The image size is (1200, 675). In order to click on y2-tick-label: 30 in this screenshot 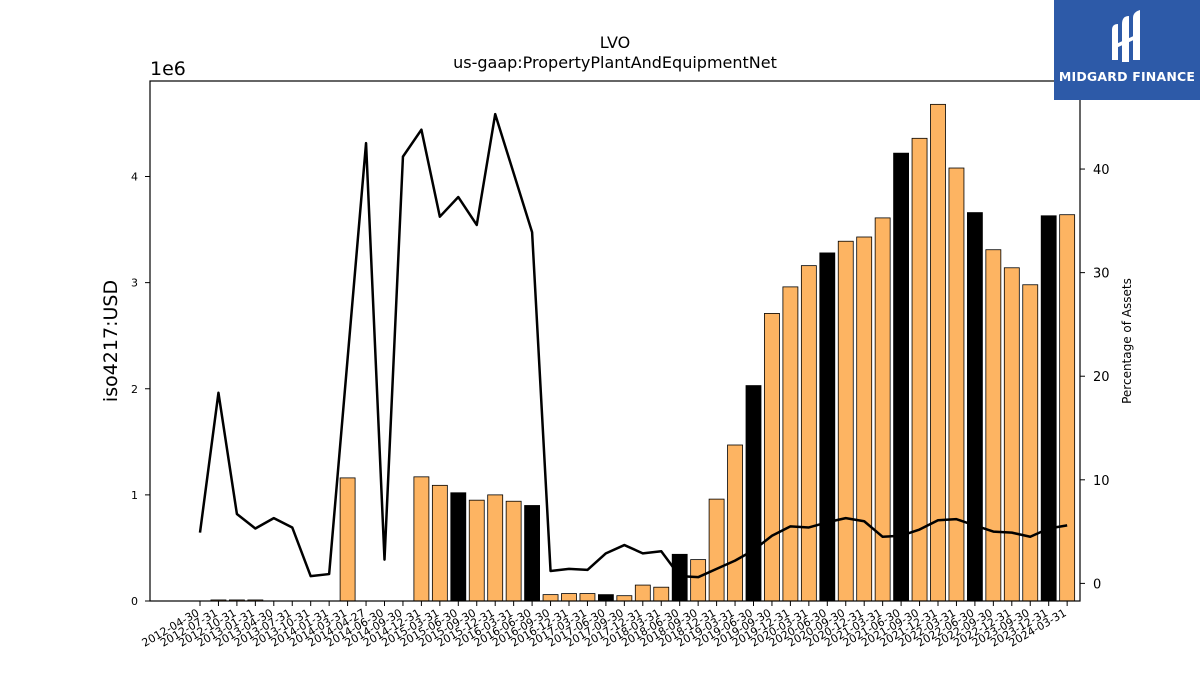, I will do `click(1101, 274)`.